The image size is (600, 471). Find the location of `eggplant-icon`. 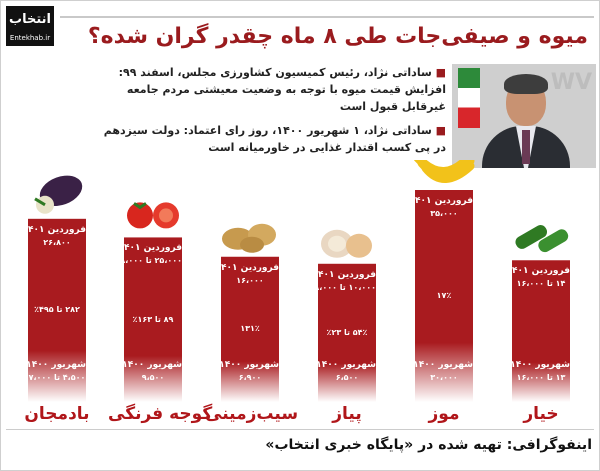

eggplant-icon is located at coordinates (58, 194).